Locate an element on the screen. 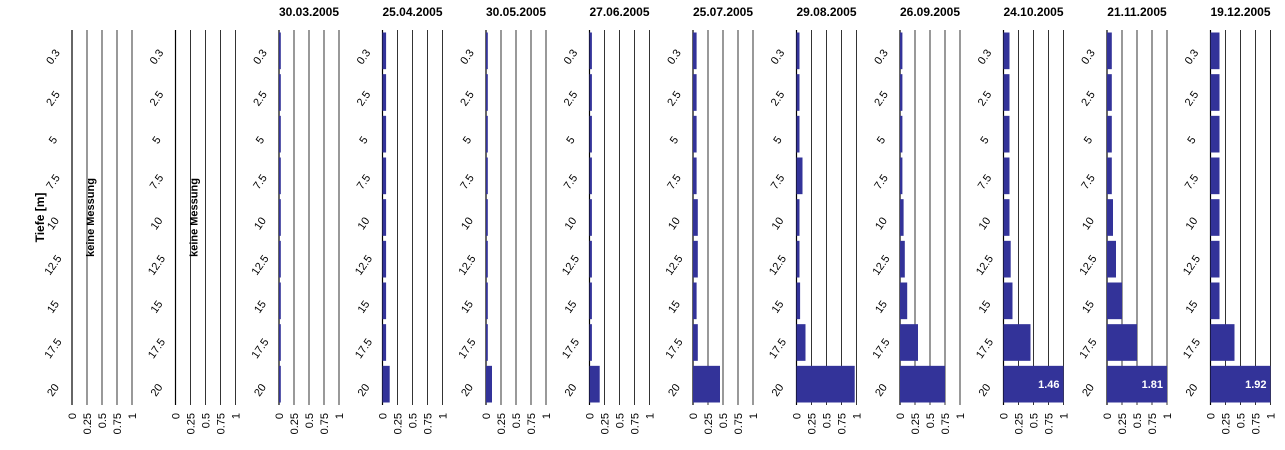 The width and height of the screenshot is (1285, 450). panel-title: 24.10.2005 is located at coordinates (1033, 12).